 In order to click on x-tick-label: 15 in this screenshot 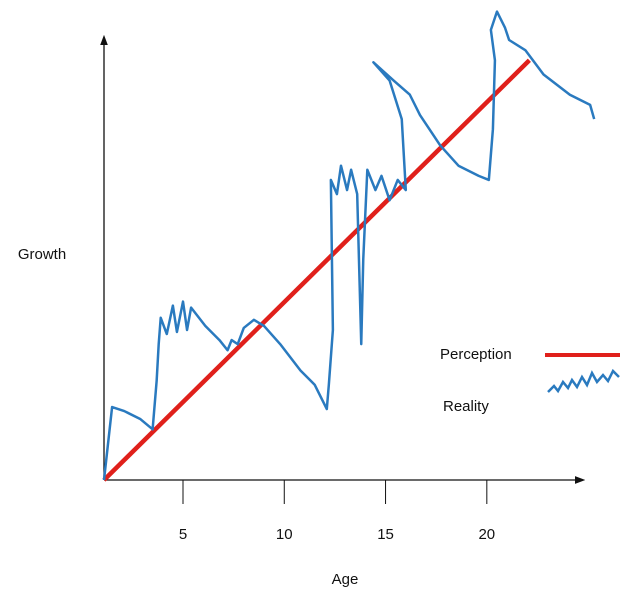, I will do `click(385, 534)`.